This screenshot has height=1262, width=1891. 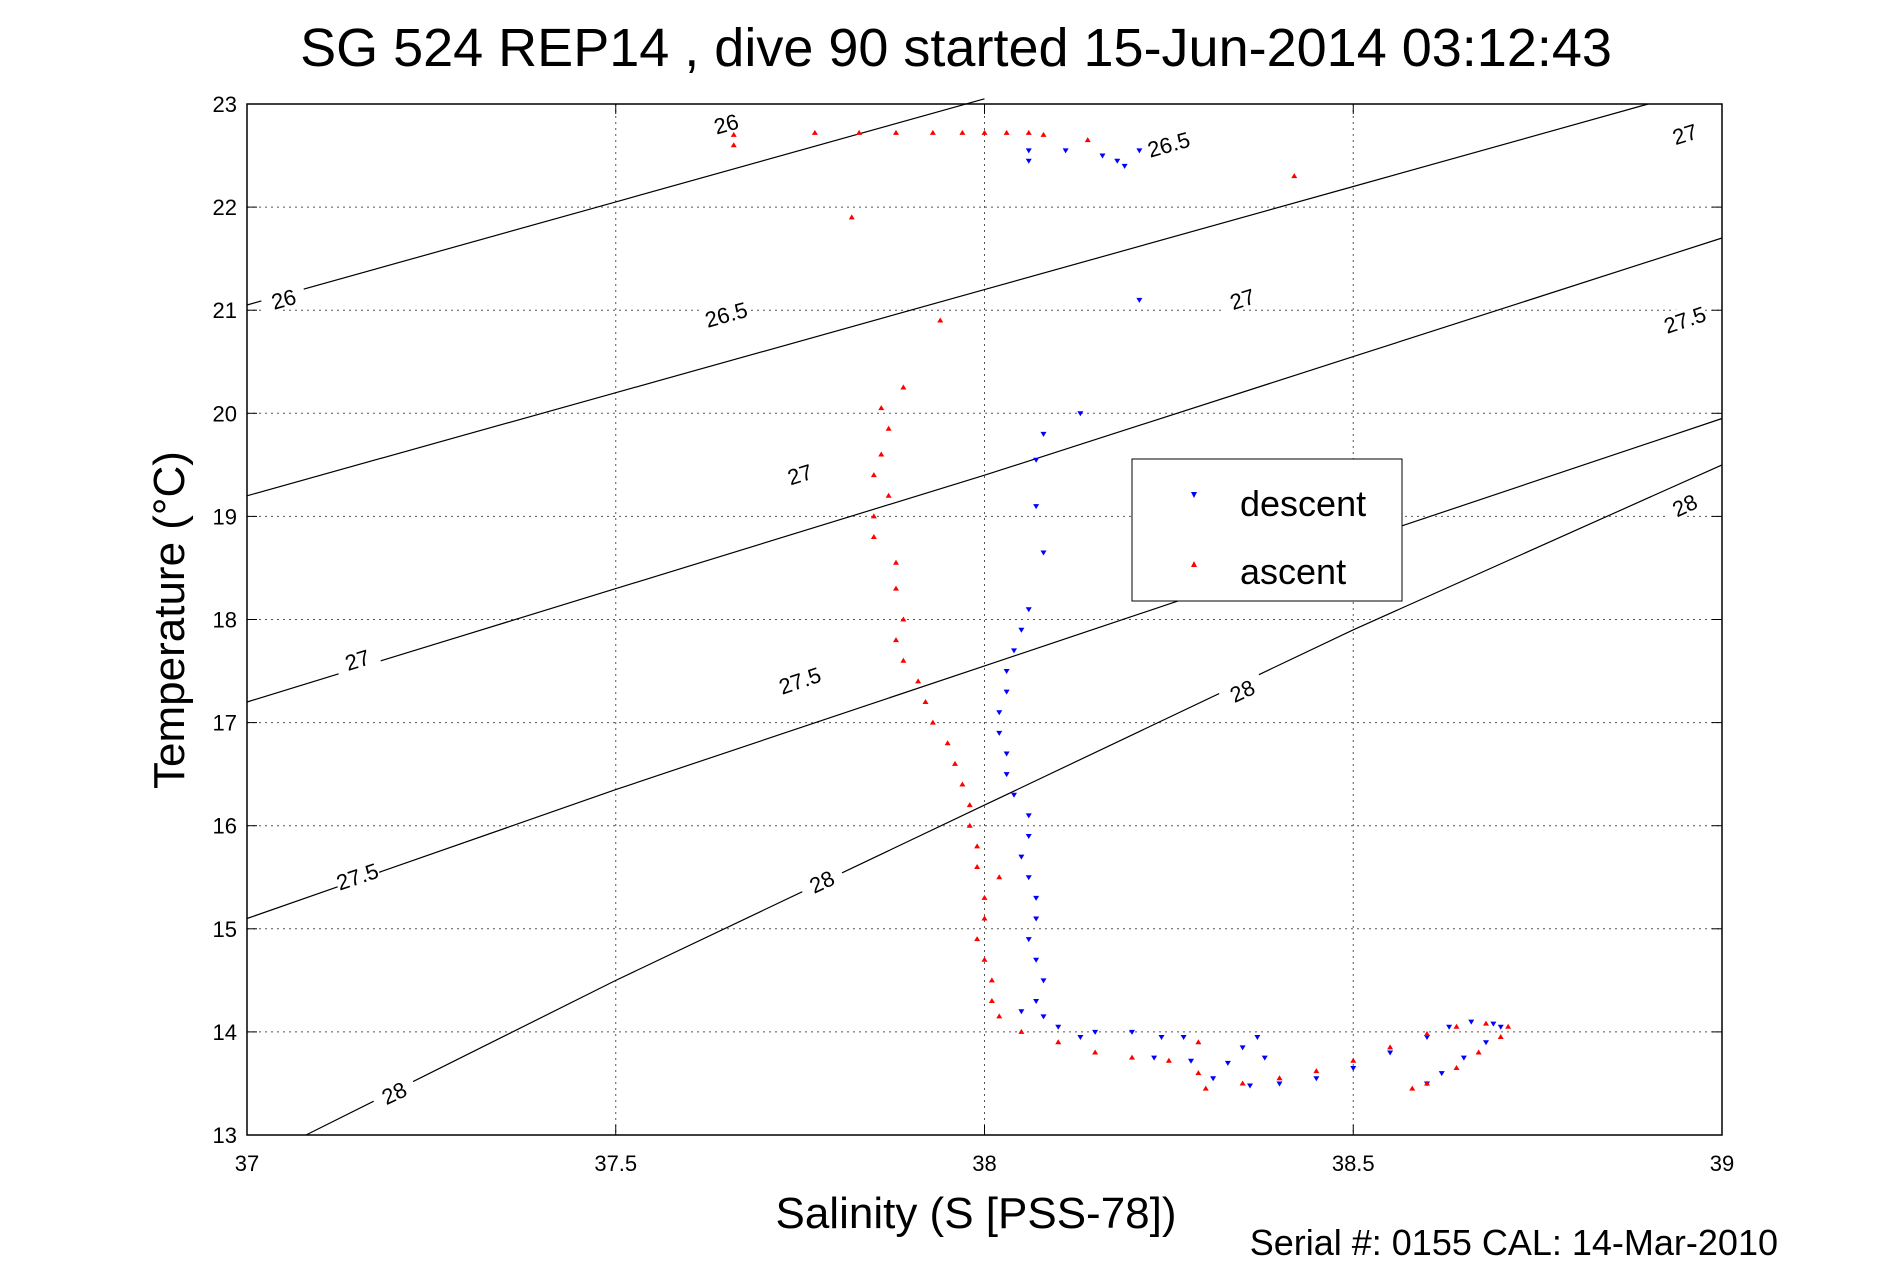 What do you see at coordinates (169, 620) in the screenshot?
I see `y-axis-label: Temperature (°C)` at bounding box center [169, 620].